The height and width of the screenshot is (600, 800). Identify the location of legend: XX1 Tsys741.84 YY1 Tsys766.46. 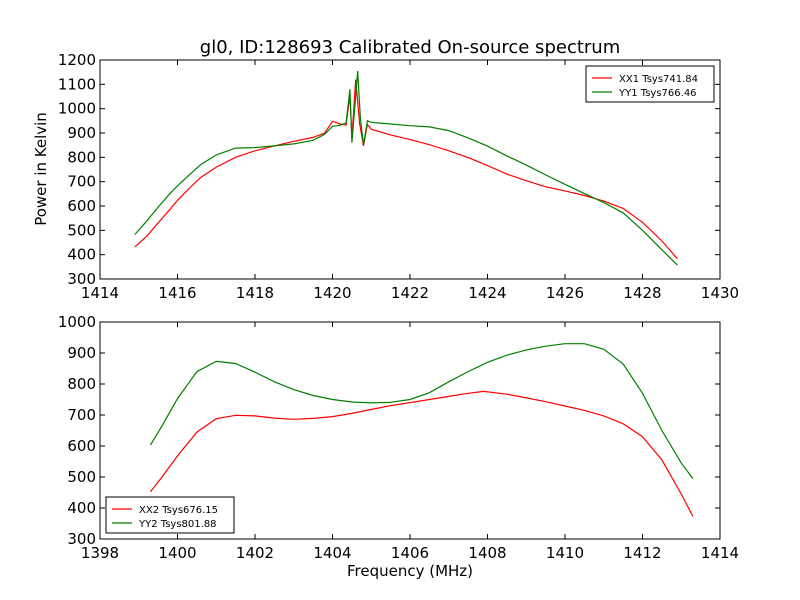
(650, 84).